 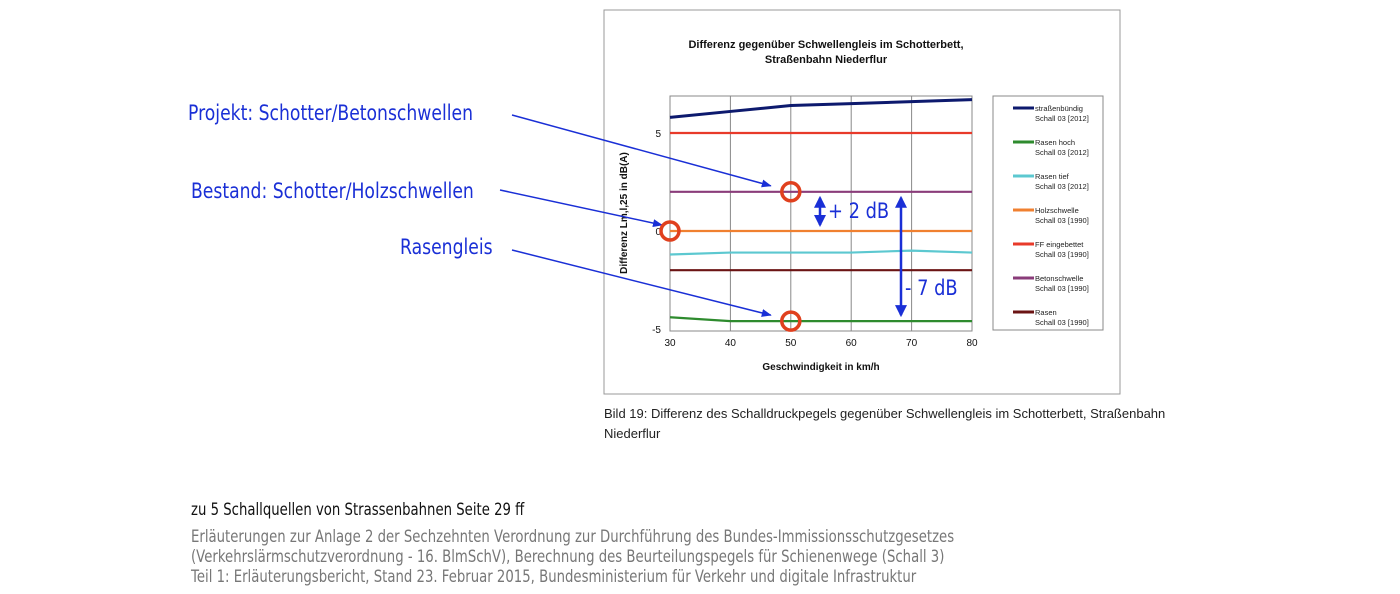 What do you see at coordinates (852, 343) in the screenshot?
I see `x-tick-label: 60` at bounding box center [852, 343].